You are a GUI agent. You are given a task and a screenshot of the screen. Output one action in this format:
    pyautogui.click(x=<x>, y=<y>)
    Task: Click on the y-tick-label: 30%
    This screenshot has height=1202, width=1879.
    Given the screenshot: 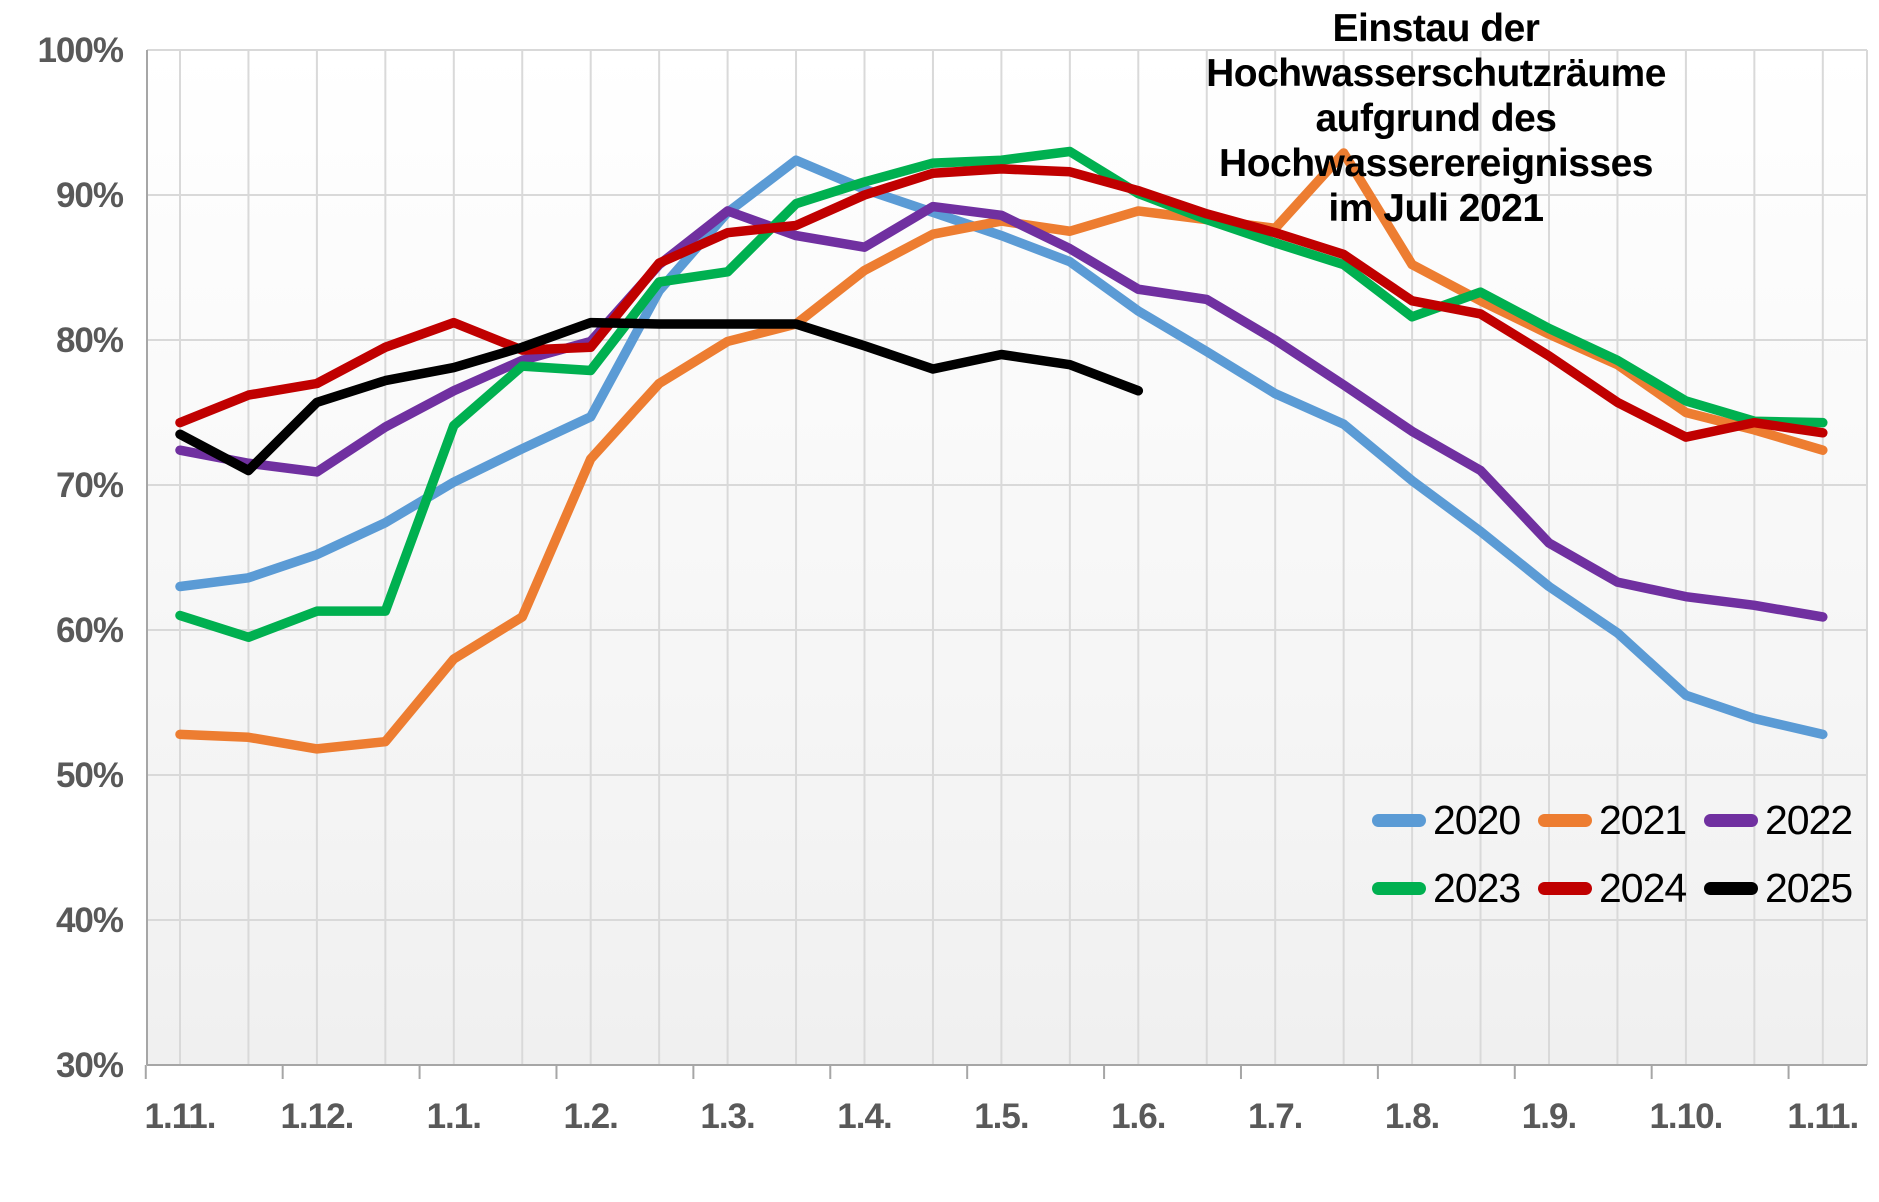 What is the action you would take?
    pyautogui.click(x=90, y=1065)
    